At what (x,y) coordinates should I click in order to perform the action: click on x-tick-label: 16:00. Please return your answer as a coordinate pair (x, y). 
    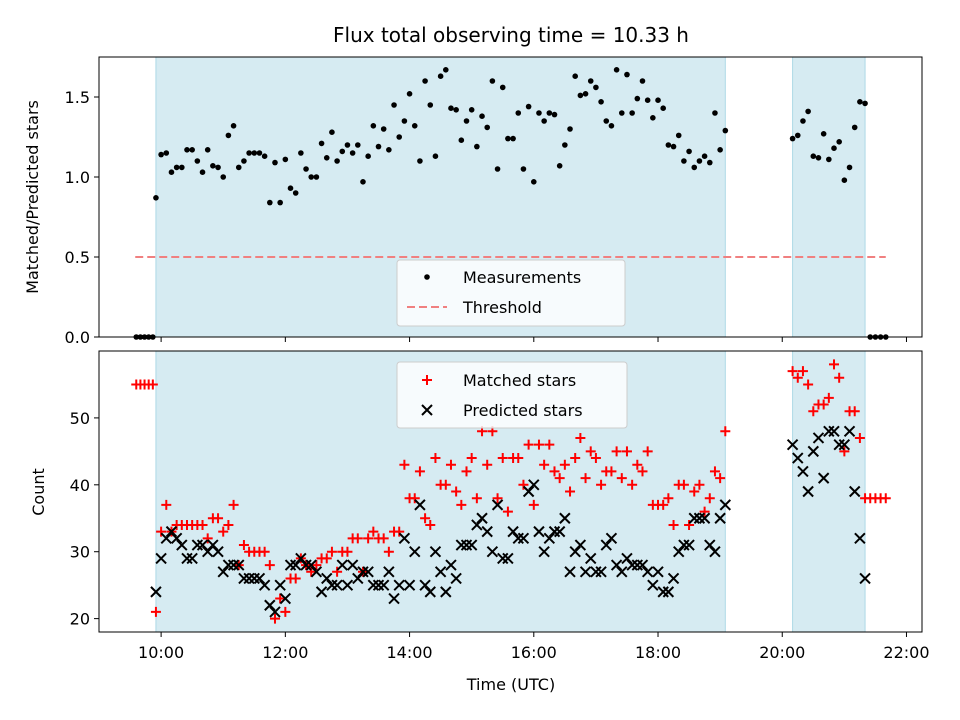
    Looking at the image, I should click on (534, 652).